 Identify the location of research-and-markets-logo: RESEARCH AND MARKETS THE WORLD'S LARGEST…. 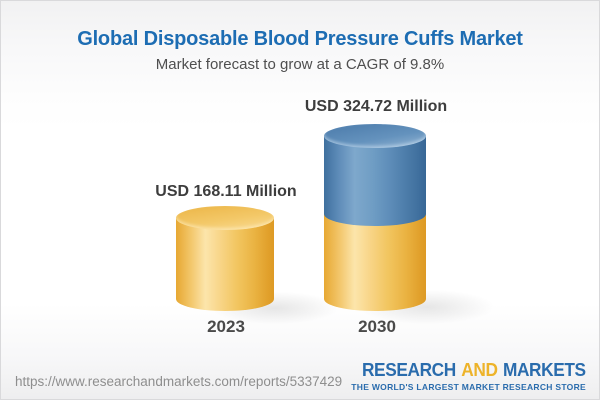
(468, 376).